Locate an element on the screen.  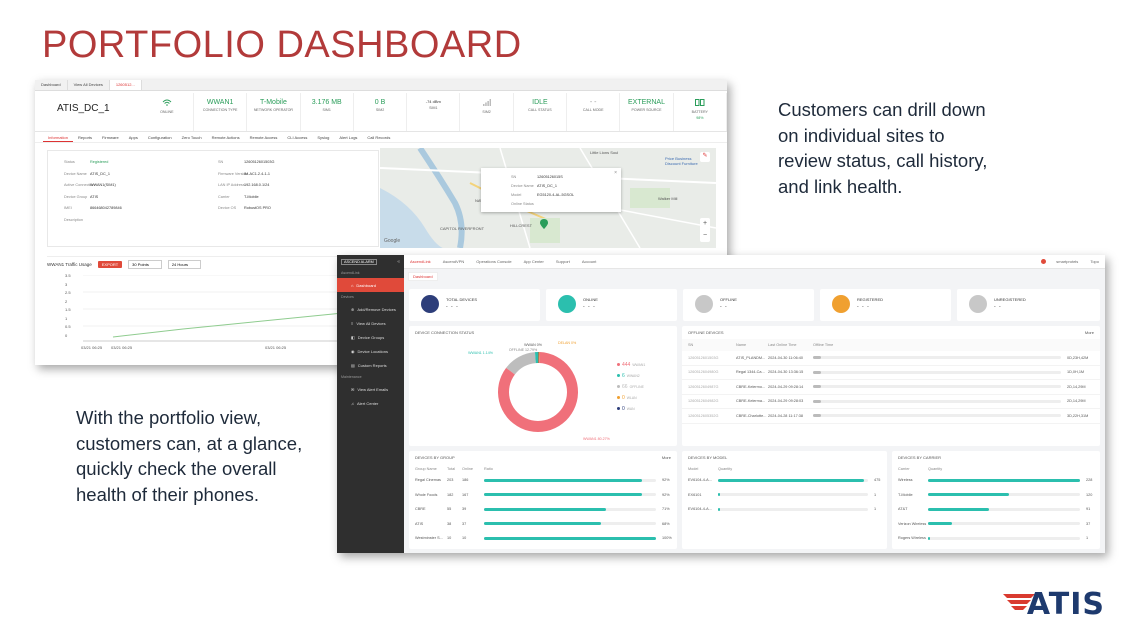
map-pin-icon is located at coordinates (544, 225).